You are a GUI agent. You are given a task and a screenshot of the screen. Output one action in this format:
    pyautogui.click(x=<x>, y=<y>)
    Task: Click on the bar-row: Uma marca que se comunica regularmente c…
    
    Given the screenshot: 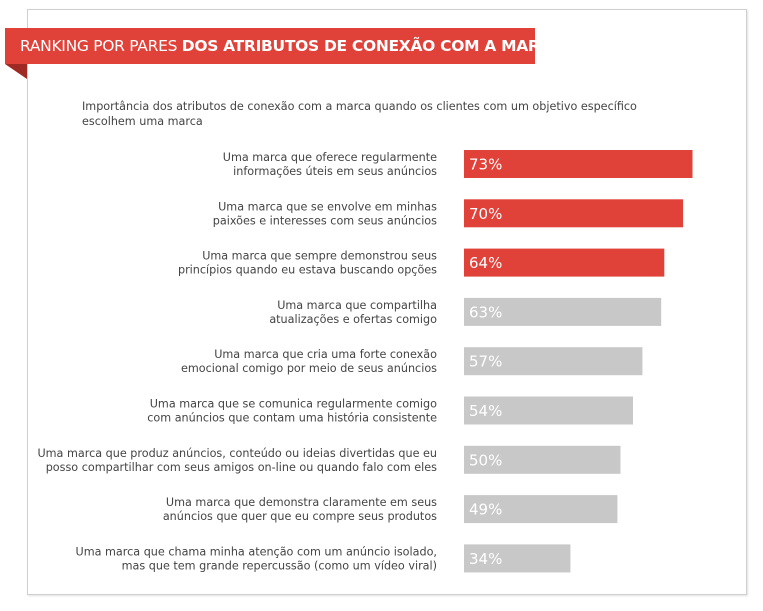 What is the action you would take?
    pyautogui.click(x=390, y=410)
    